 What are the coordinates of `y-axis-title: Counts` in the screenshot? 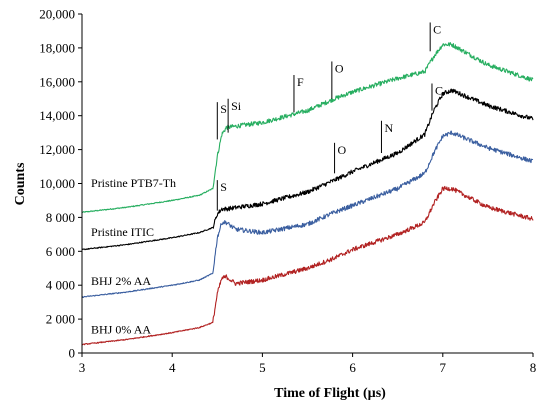 It's located at (20, 183).